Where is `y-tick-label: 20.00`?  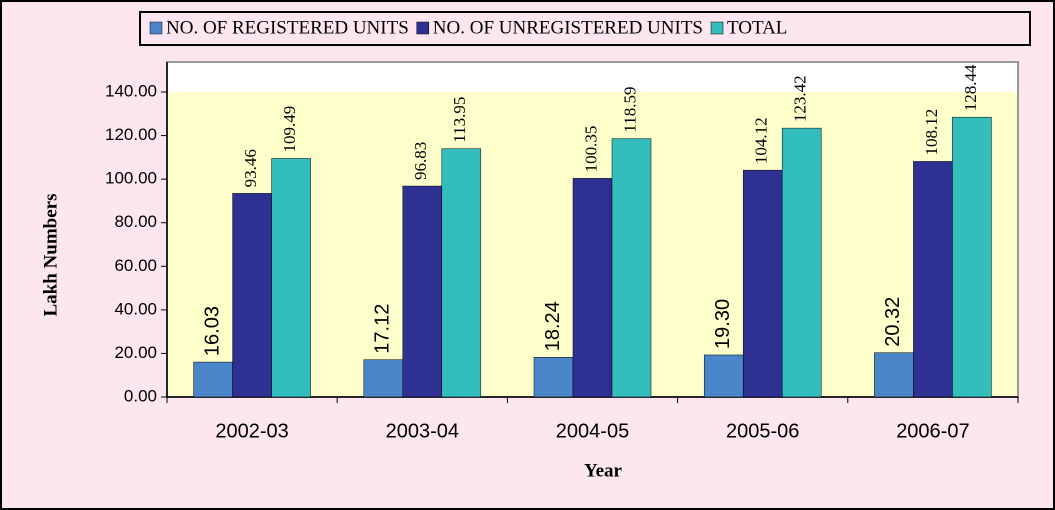 y-tick-label: 20.00 is located at coordinates (135, 352).